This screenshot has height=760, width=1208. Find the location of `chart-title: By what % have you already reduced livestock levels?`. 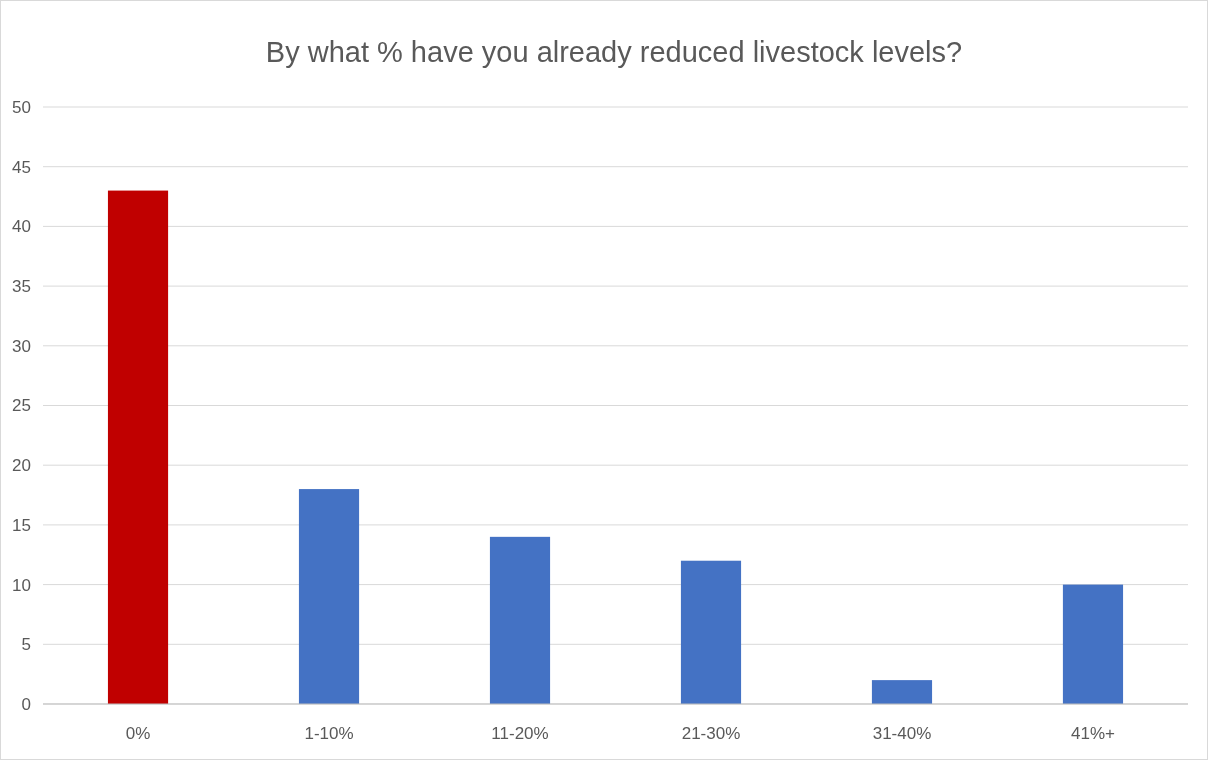

chart-title: By what % have you already reduced livestock levels? is located at coordinates (614, 52).